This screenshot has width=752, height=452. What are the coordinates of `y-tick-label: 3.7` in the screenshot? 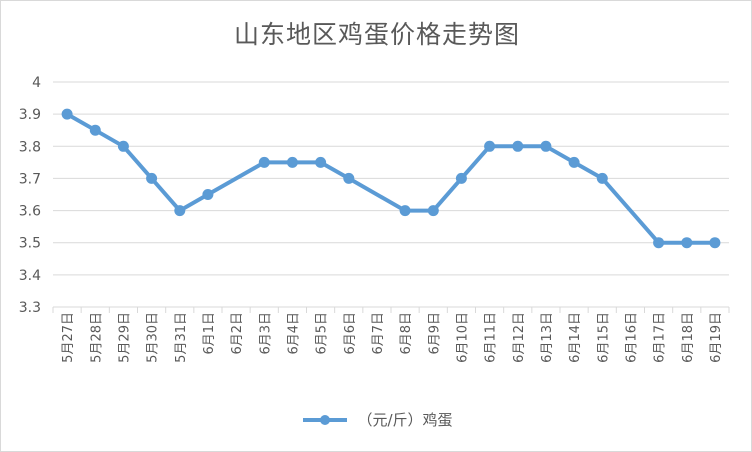 It's located at (30, 179).